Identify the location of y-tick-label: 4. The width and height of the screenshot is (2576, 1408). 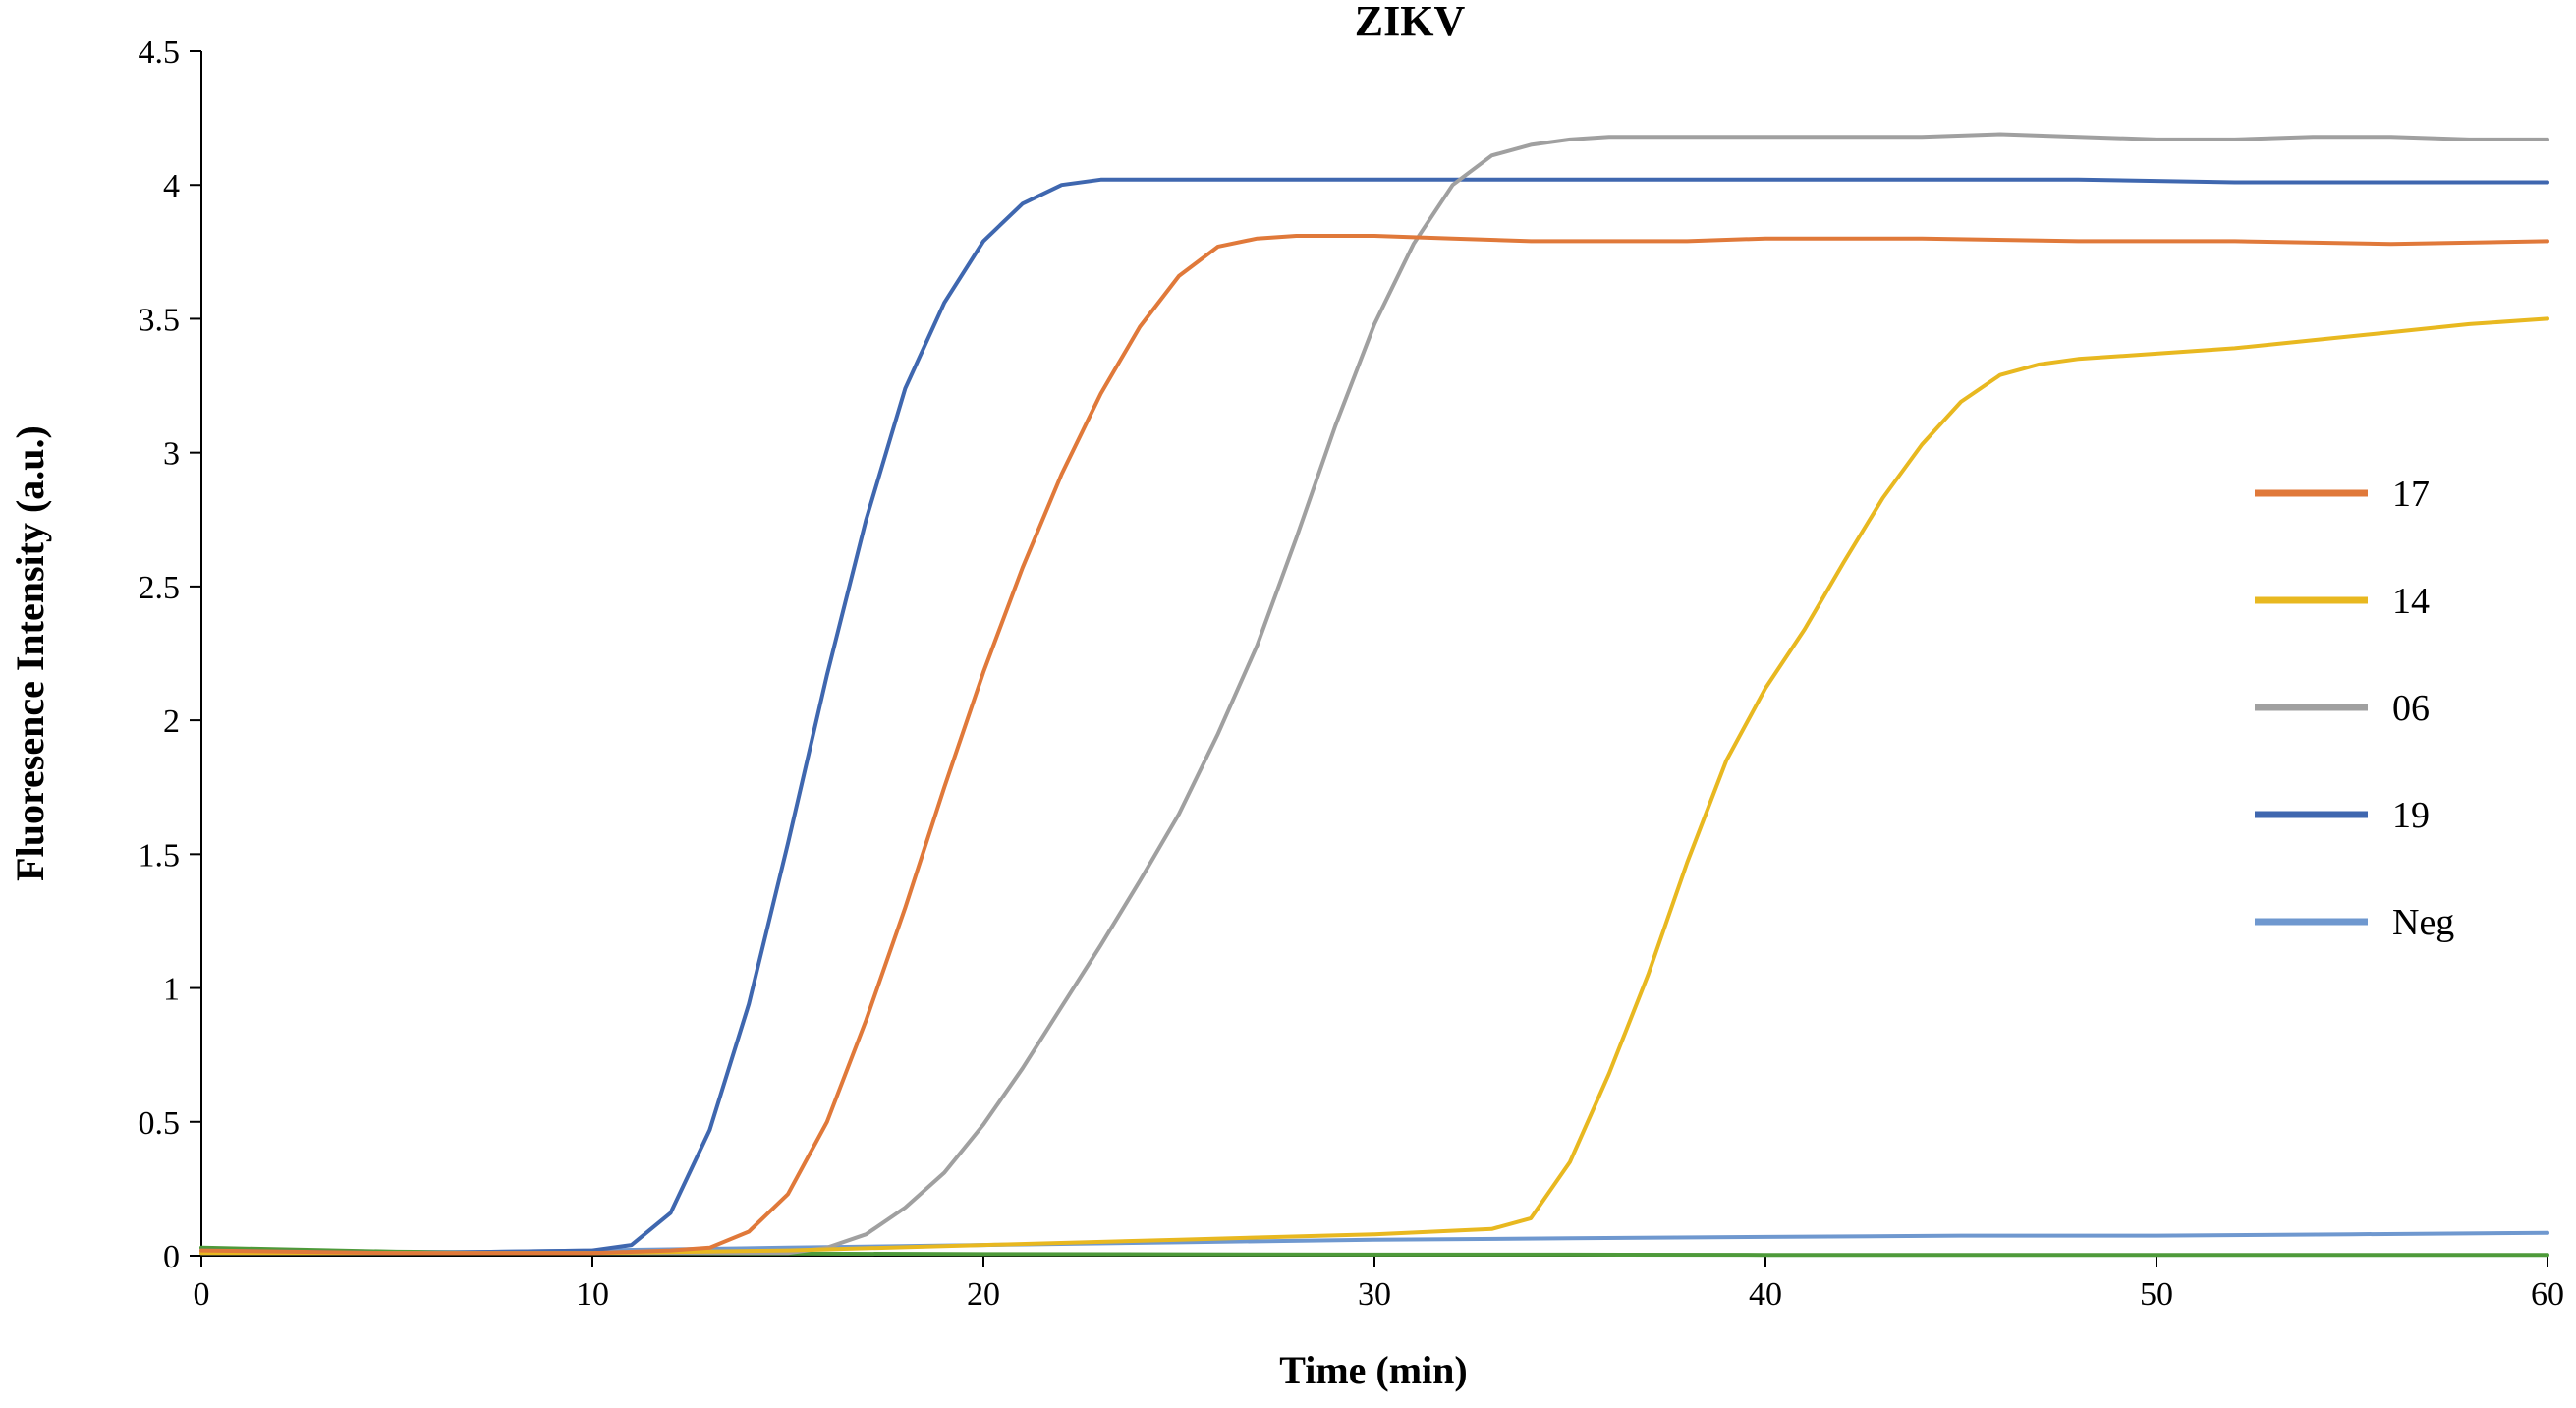
(171, 186).